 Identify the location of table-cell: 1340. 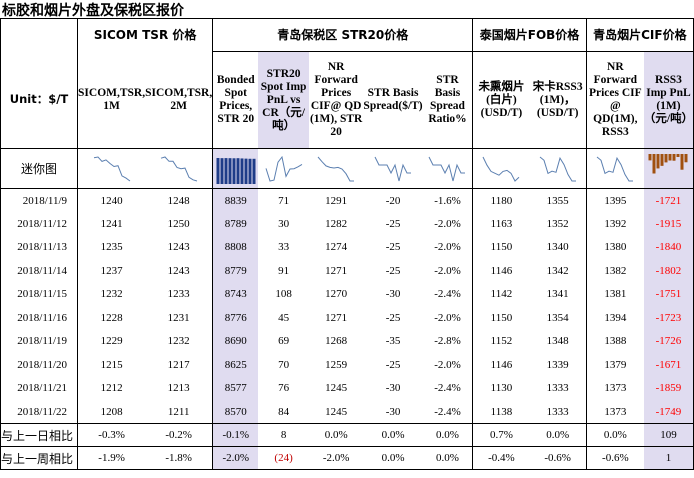
(558, 247).